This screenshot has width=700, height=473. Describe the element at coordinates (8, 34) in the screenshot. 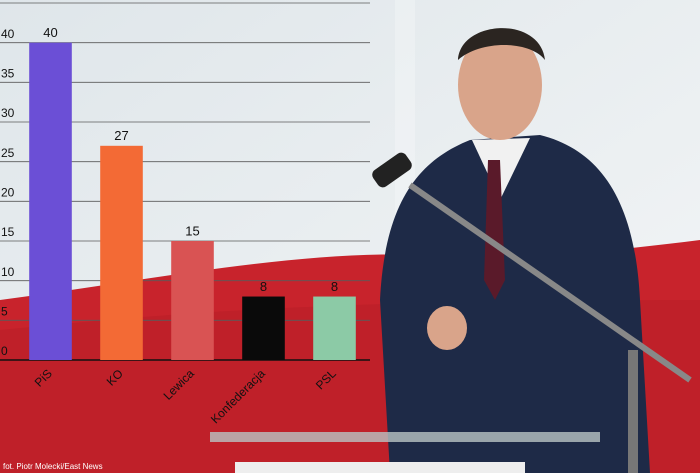

I see `y-tick-label: 40` at that location.